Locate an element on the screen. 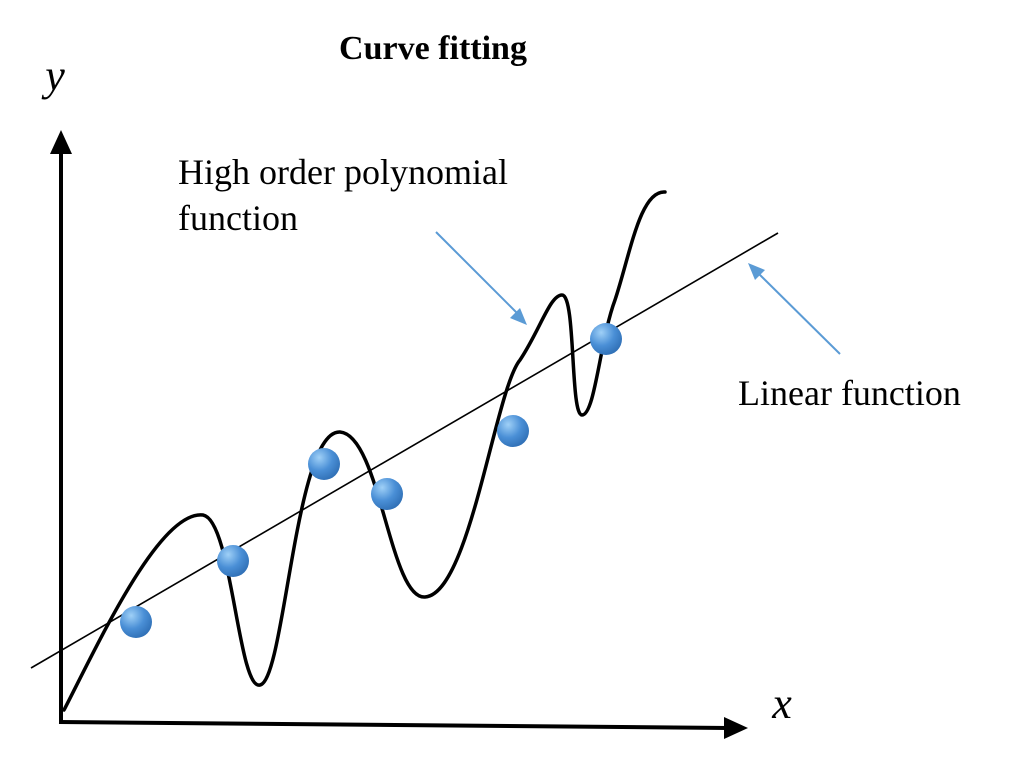 This screenshot has width=1030, height=776. polynomial-annotation-line1: High order polynomial is located at coordinates (343, 172).